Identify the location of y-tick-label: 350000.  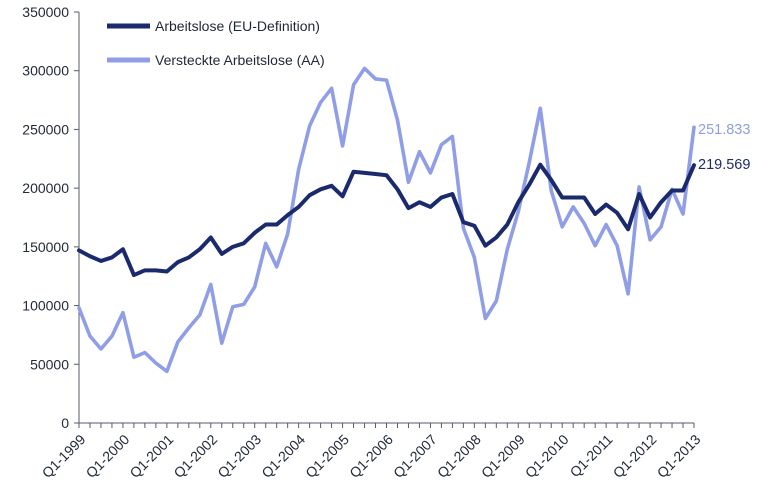
(45, 12).